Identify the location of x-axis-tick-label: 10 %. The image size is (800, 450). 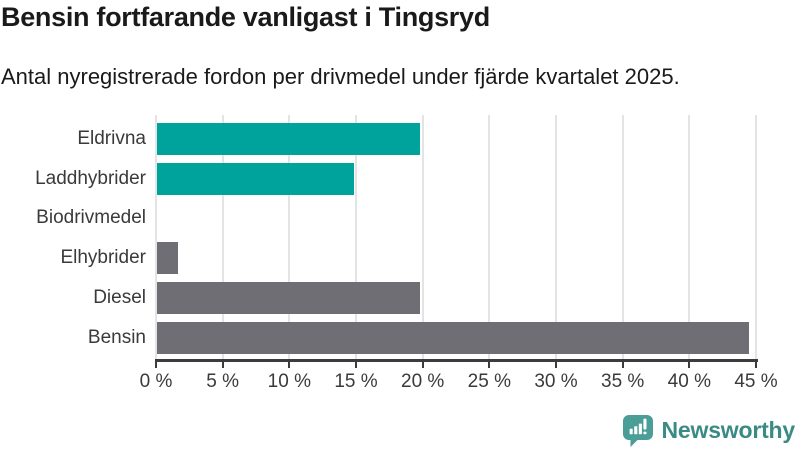
(289, 381).